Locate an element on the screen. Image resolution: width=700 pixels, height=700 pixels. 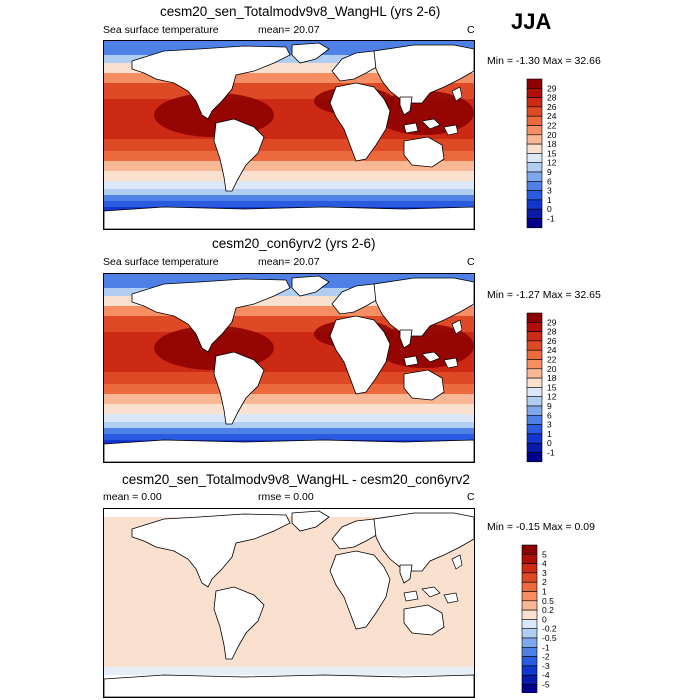
panel2-units: C is located at coordinates (471, 262).